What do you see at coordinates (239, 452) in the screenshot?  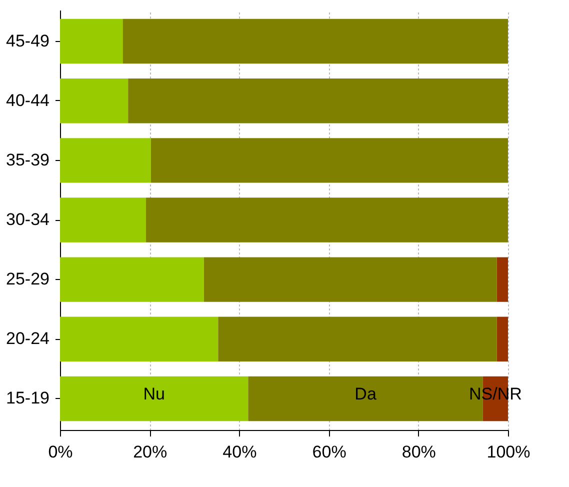 I see `x-tick-label: 40%` at bounding box center [239, 452].